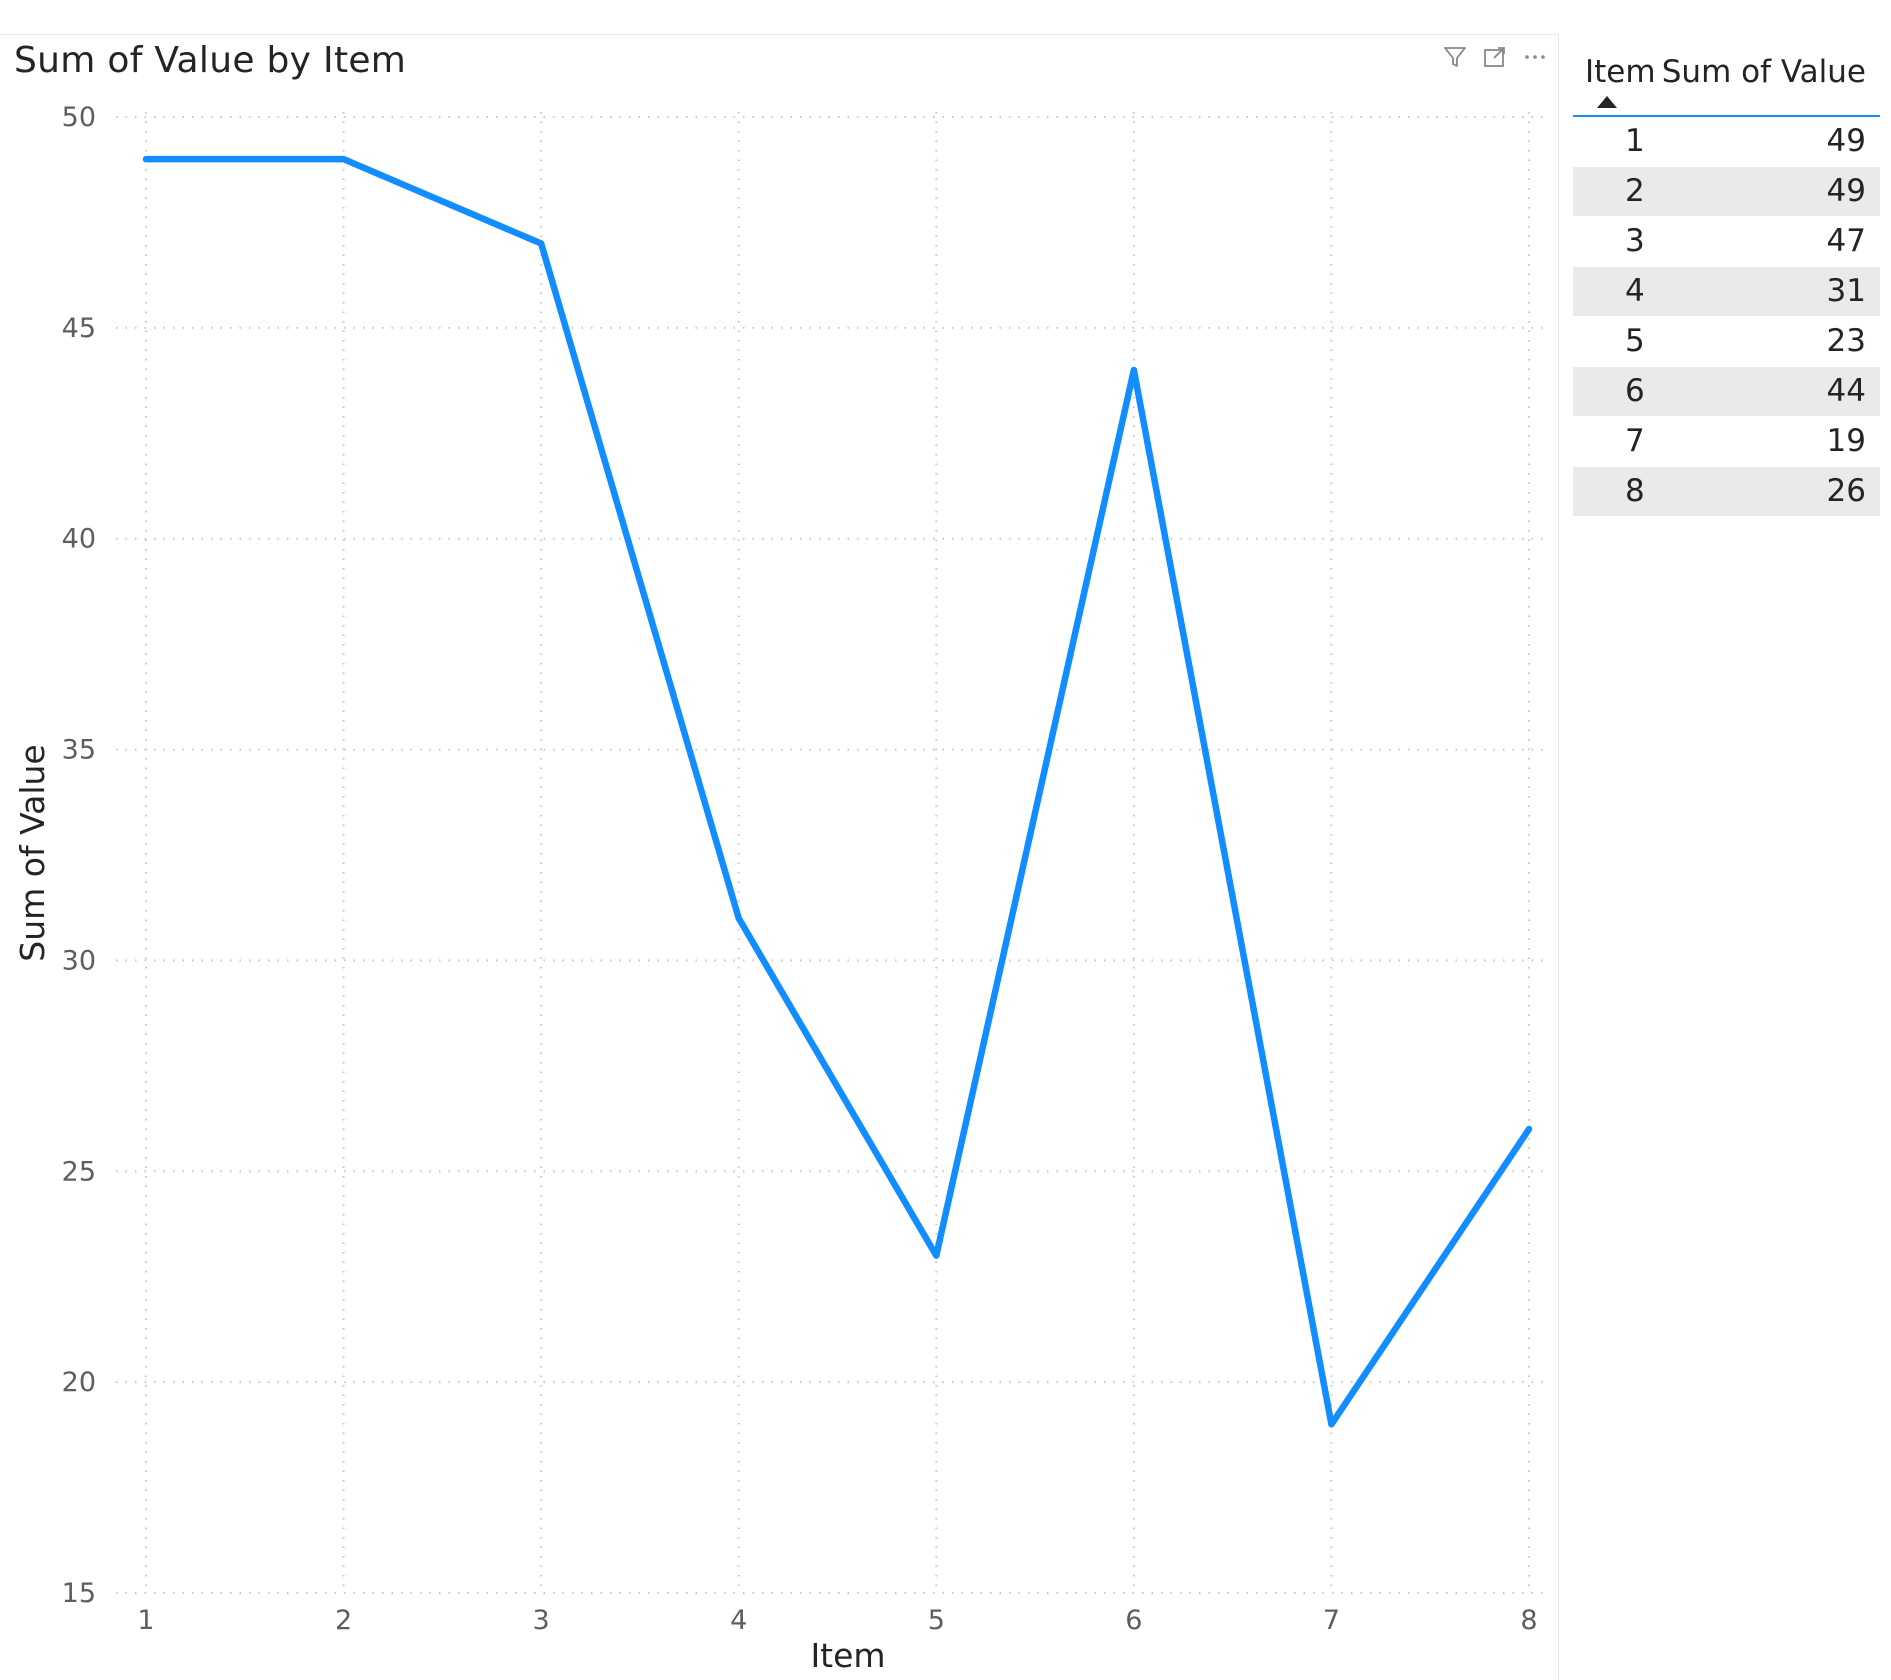 This screenshot has width=1891, height=1680. Describe the element at coordinates (343, 1620) in the screenshot. I see `x-tick-label: 2` at that location.